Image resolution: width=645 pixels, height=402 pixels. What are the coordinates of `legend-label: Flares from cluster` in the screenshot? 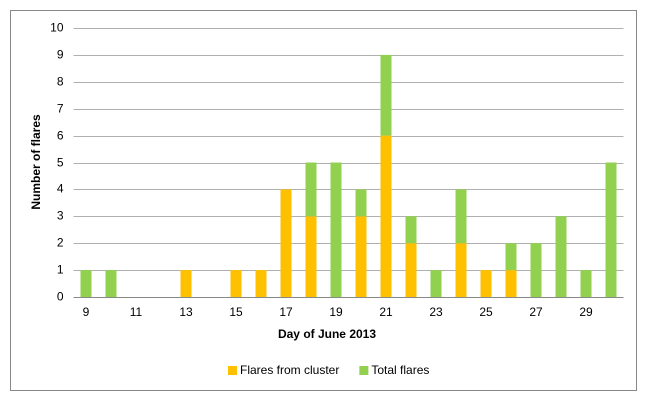 It's located at (289, 370).